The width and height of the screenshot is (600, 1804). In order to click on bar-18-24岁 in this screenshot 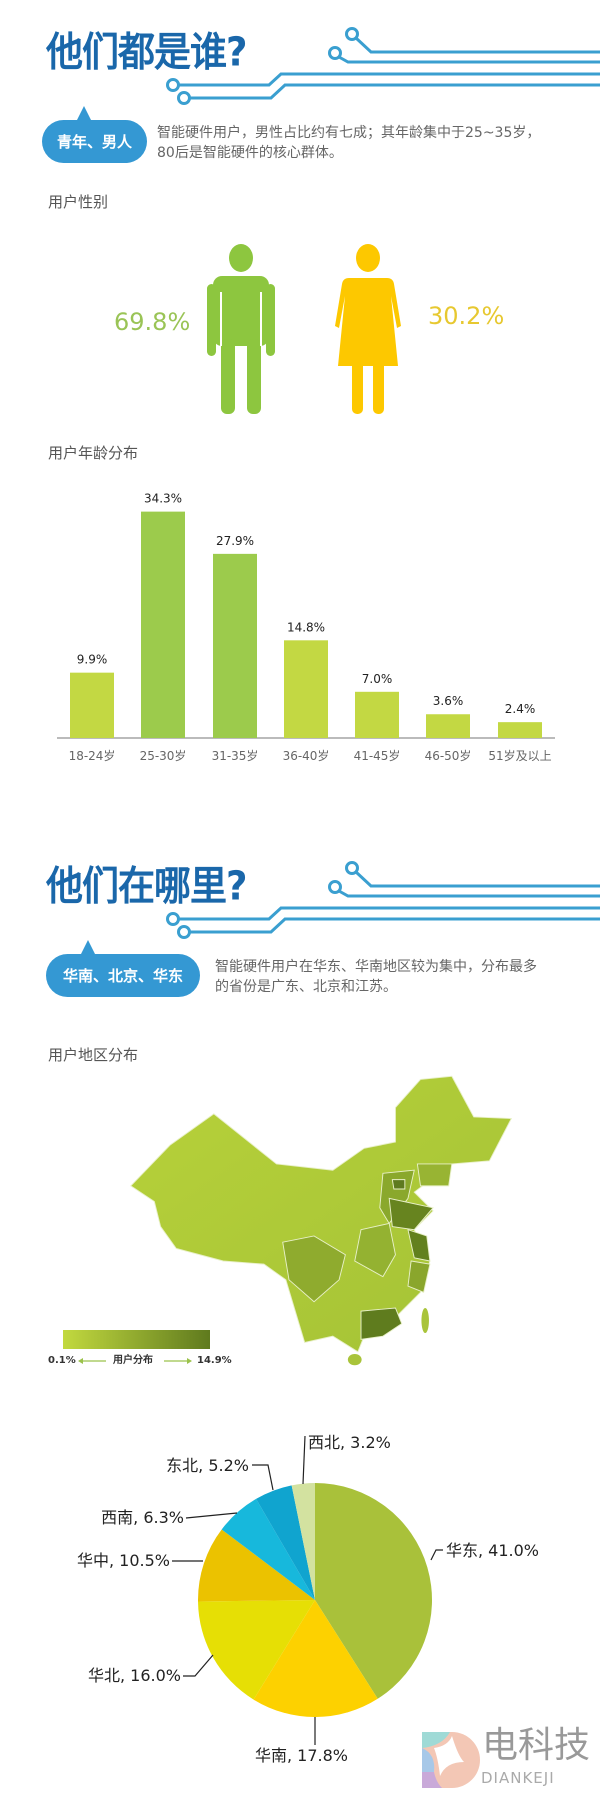, I will do `click(92, 705)`.